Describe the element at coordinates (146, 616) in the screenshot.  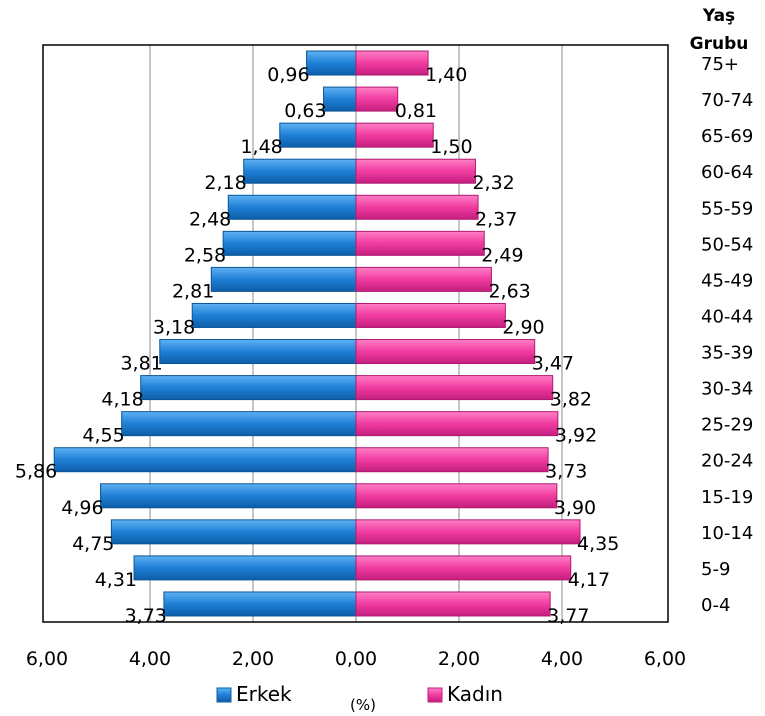
I see `data-label-erkek: 3,73` at that location.